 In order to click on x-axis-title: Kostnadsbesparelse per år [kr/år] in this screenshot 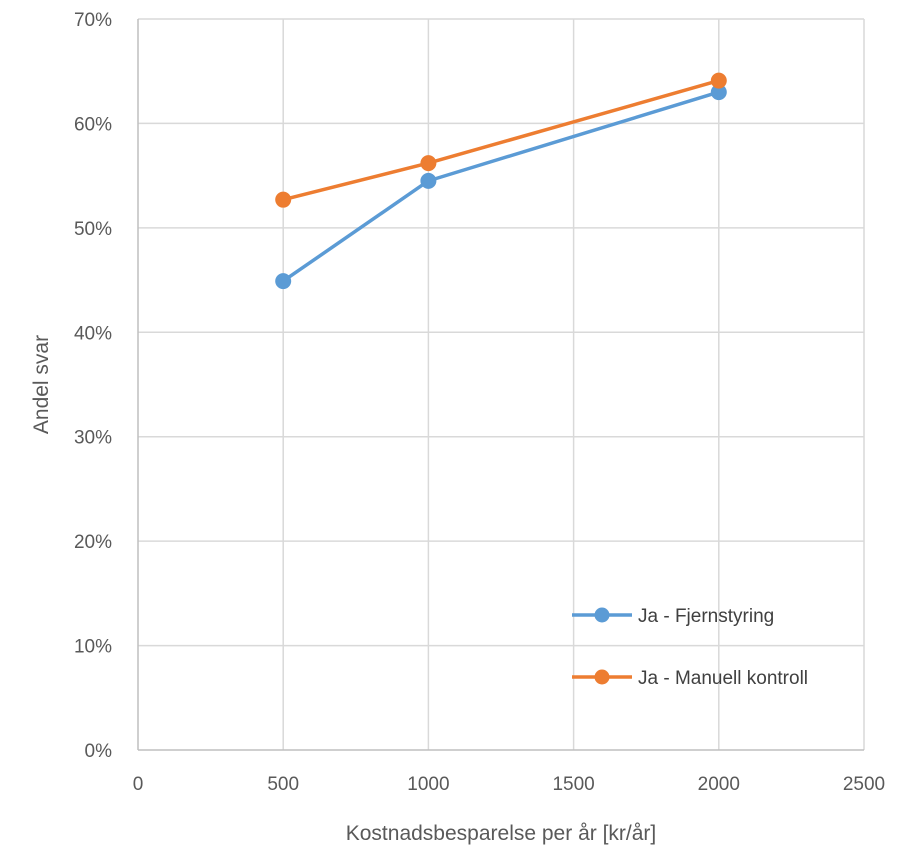, I will do `click(501, 833)`.